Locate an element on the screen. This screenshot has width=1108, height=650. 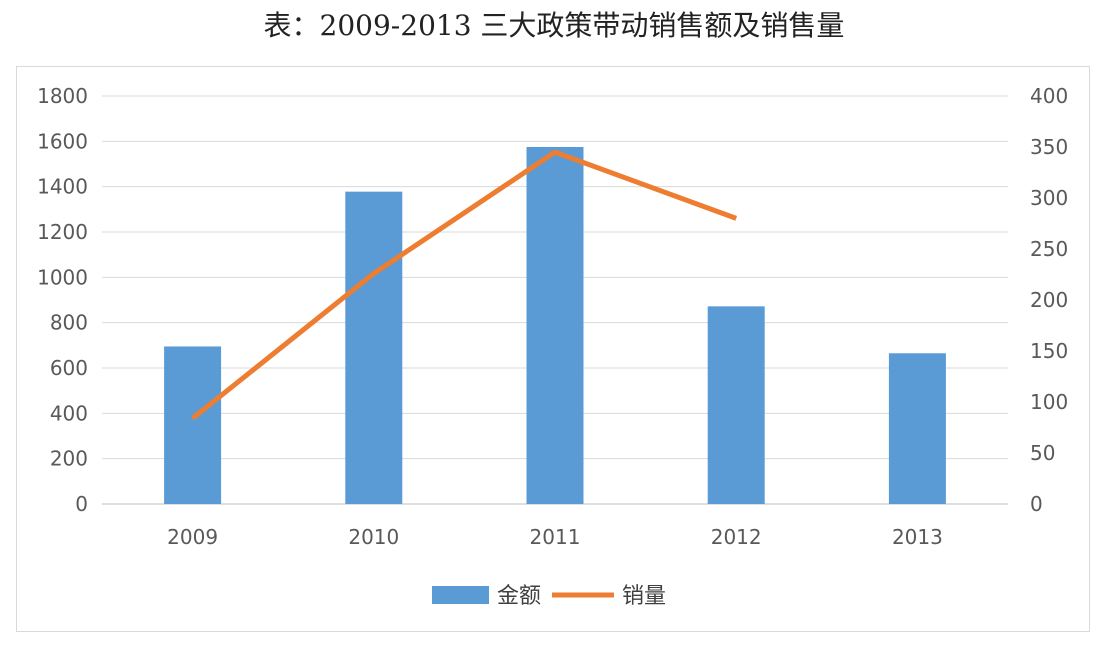
x-tick-label: 2013 is located at coordinates (917, 537).